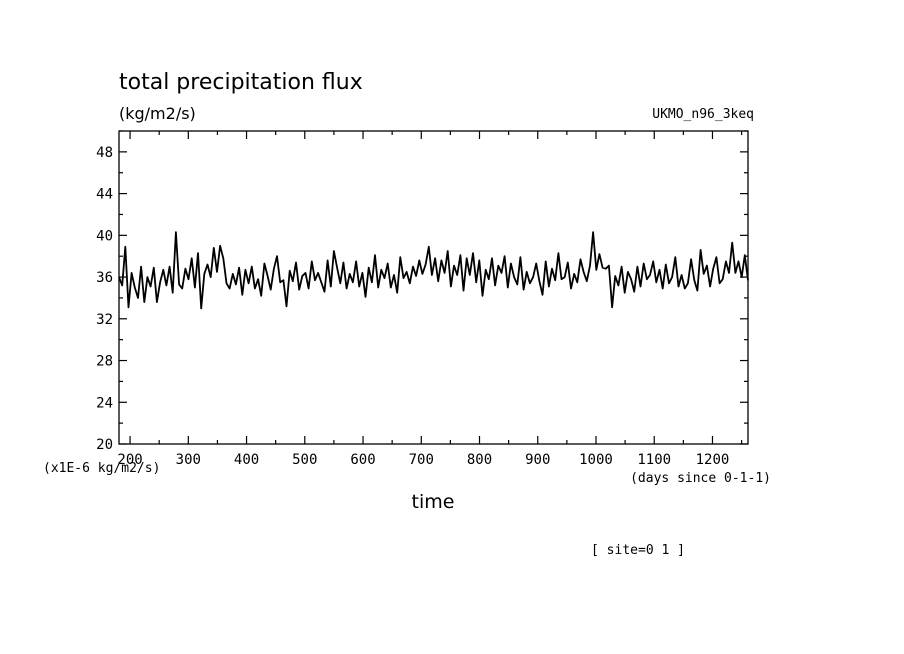  Describe the element at coordinates (703, 114) in the screenshot. I see `model-label: UKMO_n96_3keq` at that location.